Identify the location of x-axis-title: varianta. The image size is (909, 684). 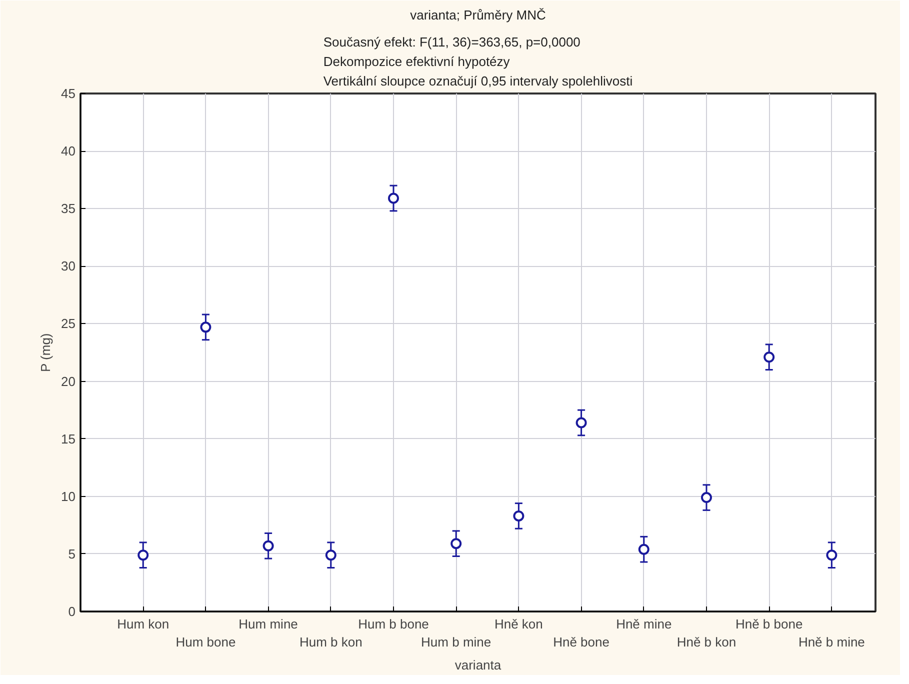
(478, 665).